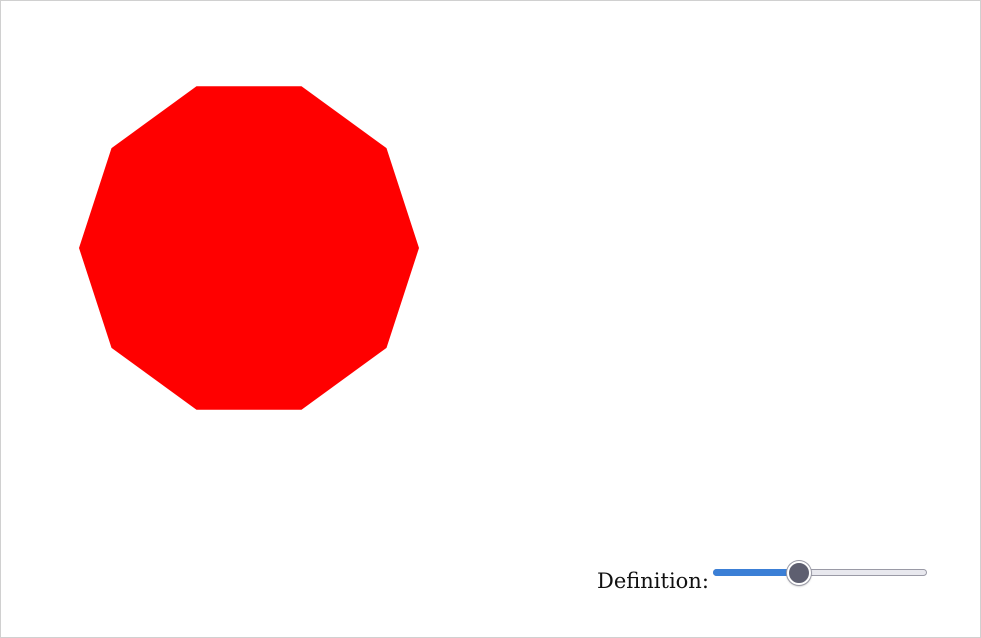 The image size is (981, 638). I want to click on definition-slider-thumb, so click(798, 573).